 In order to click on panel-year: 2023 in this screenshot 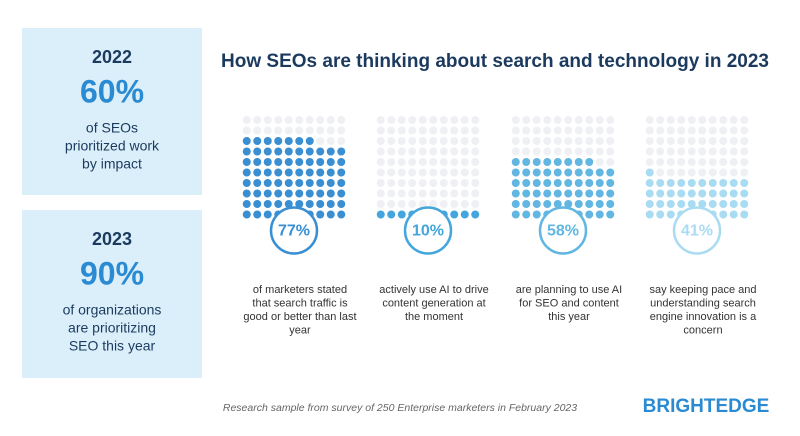, I will do `click(112, 239)`.